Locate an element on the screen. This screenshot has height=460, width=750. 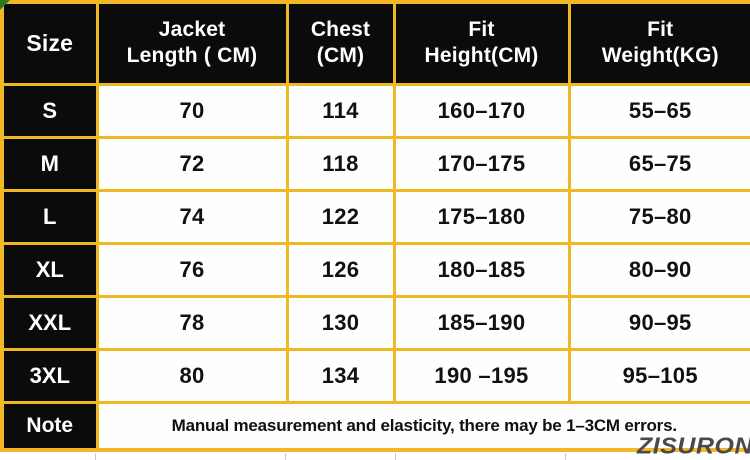
cell-chest: 126 is located at coordinates (340, 270).